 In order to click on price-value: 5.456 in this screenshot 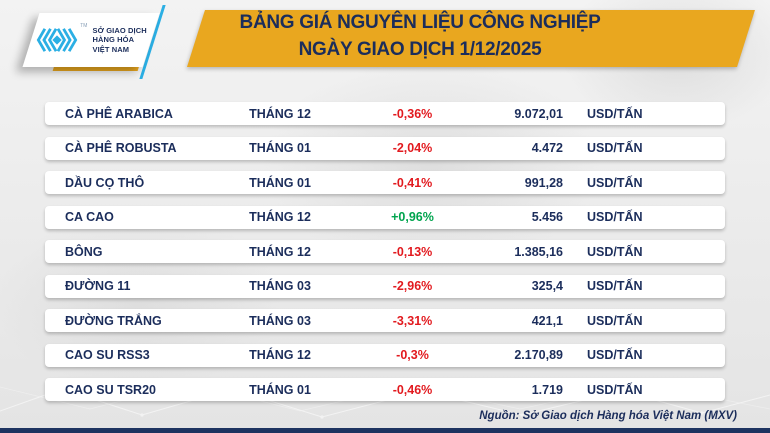, I will do `click(547, 217)`.